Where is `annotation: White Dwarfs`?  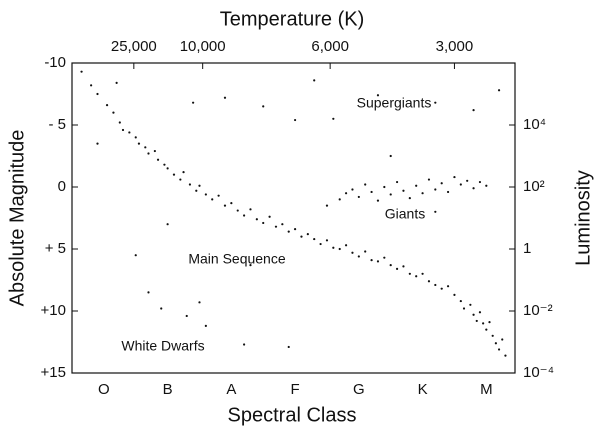
annotation: White Dwarfs is located at coordinates (162, 346).